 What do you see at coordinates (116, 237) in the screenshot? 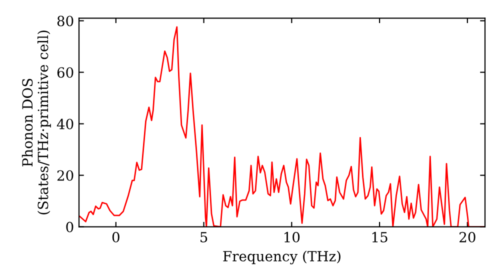
I see `x-tick-label: 0` at bounding box center [116, 237].